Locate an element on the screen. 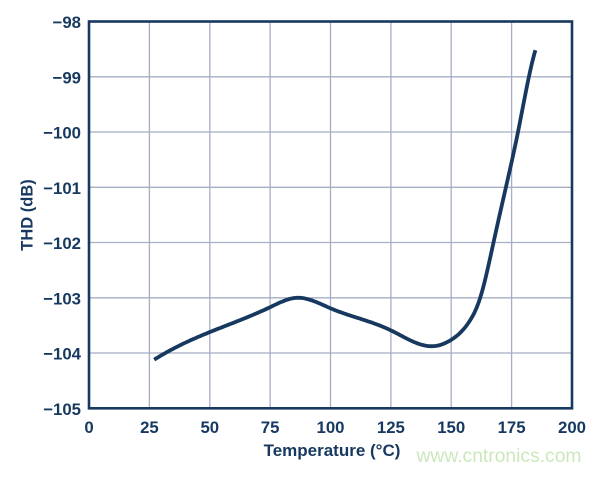  svg-text: −100 is located at coordinates (62, 133).